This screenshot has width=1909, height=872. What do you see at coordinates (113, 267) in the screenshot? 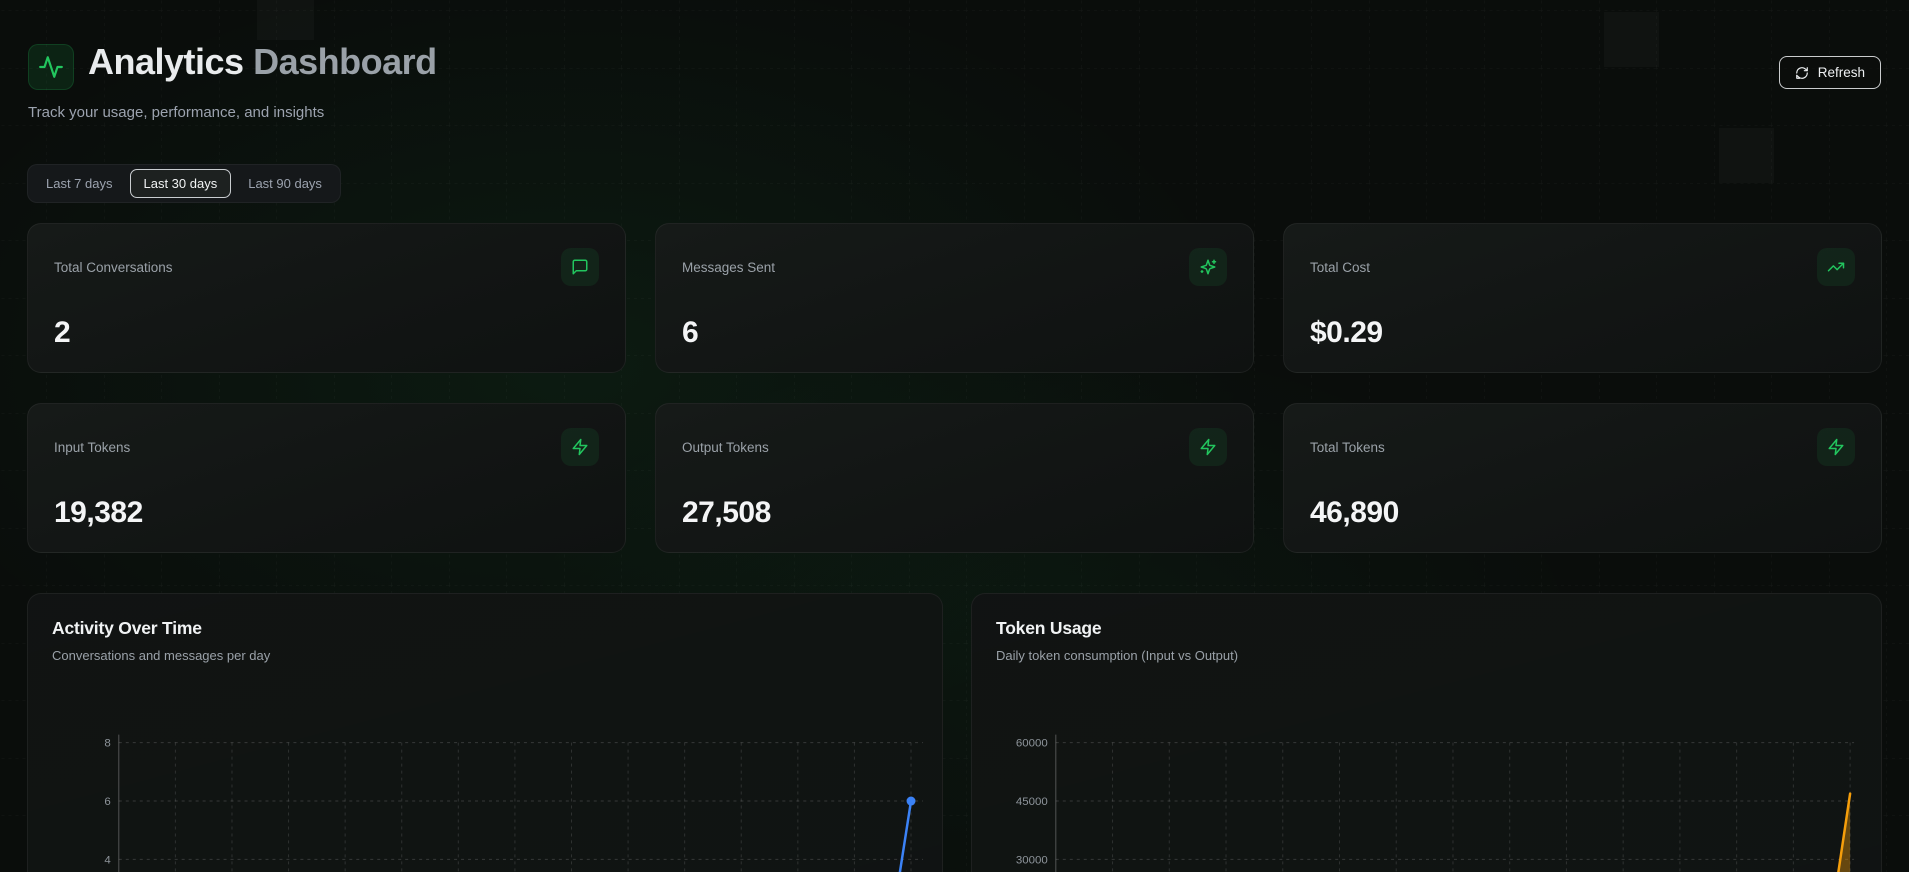
I see `stat-label: Total Conversations` at bounding box center [113, 267].